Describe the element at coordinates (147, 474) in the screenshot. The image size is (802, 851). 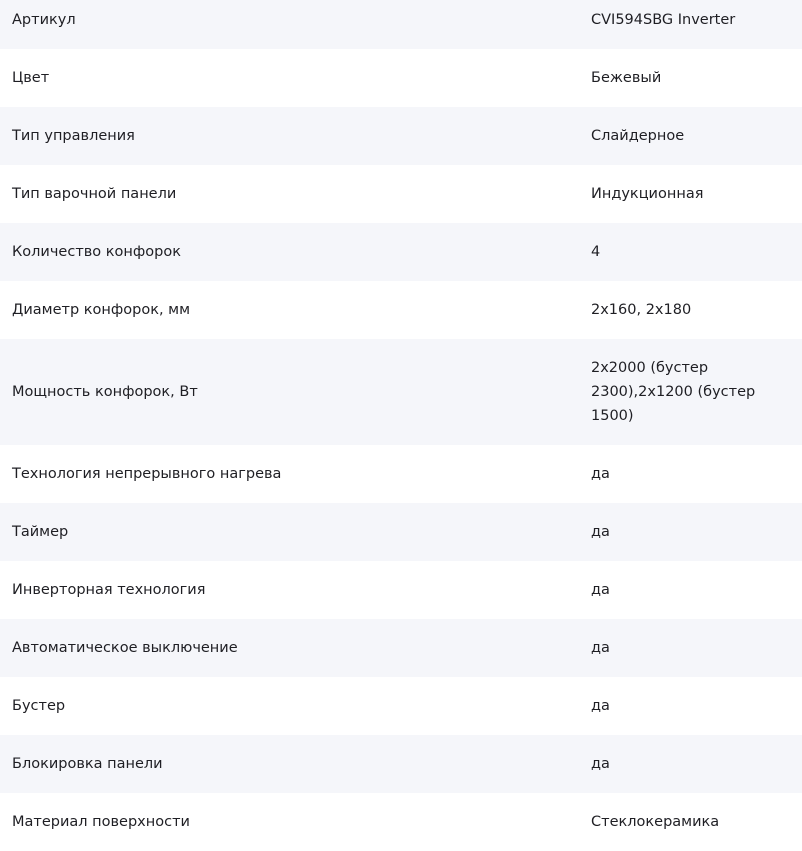
I see `spec-name: Технология непрерывного нагрева` at that location.